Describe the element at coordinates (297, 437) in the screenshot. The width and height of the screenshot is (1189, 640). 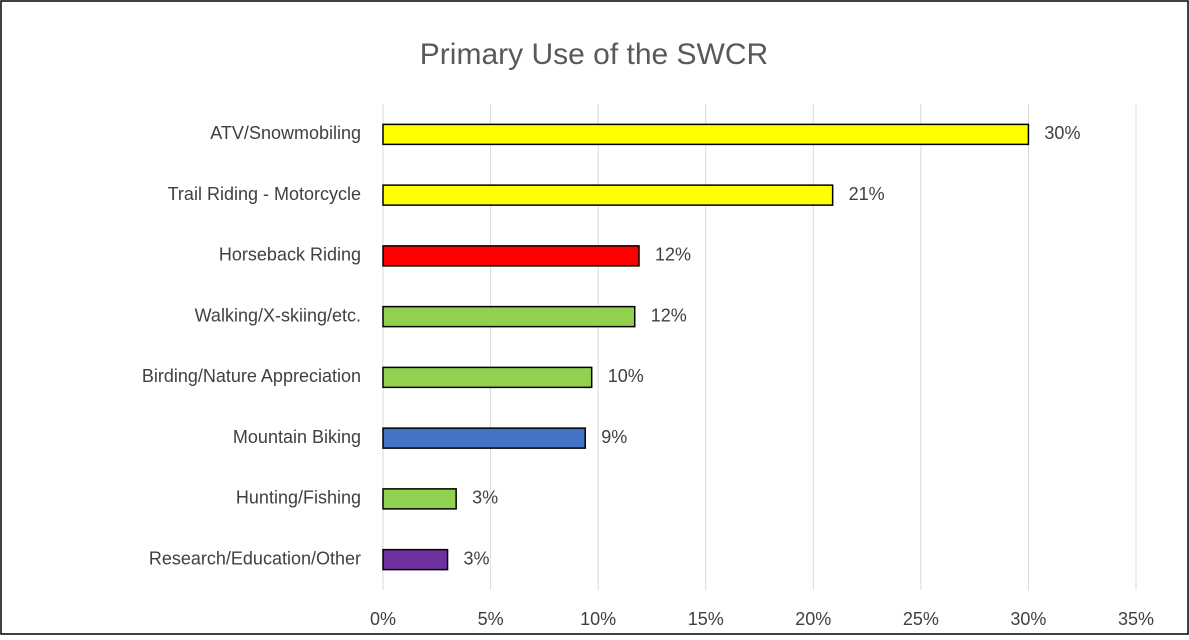
I see `y-tick-label: Mountain Biking` at that location.